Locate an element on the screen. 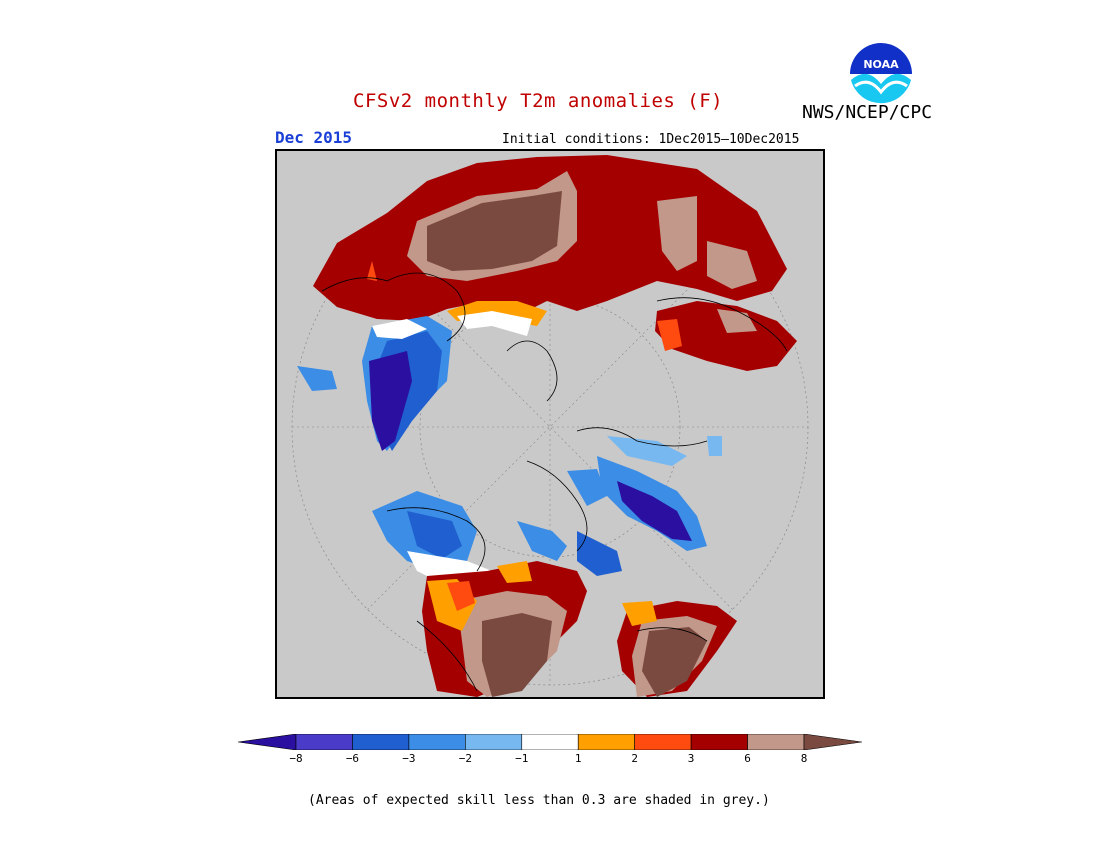 The width and height of the screenshot is (1100, 850). warm-anomaly-north-america is located at coordinates (504, 629).